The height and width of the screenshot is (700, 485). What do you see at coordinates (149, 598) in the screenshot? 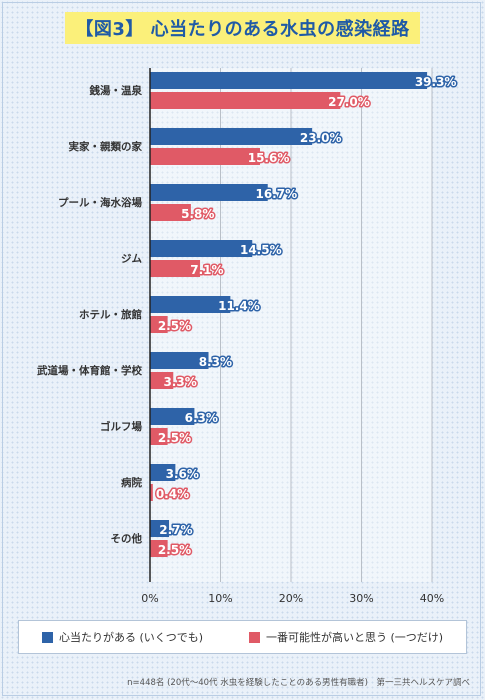
I see `x-tick-label: 0%` at bounding box center [149, 598].